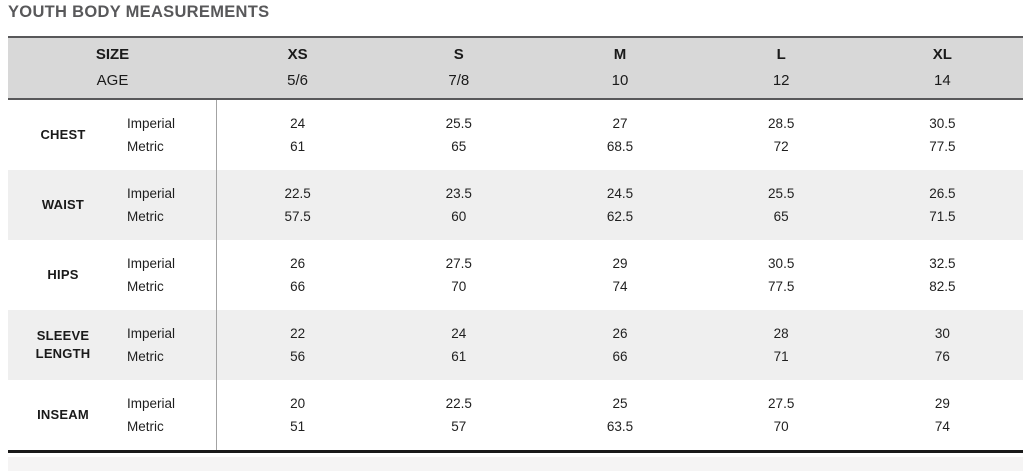 The height and width of the screenshot is (471, 1031). Describe the element at coordinates (298, 80) in the screenshot. I see `age-label: 5/6` at that location.